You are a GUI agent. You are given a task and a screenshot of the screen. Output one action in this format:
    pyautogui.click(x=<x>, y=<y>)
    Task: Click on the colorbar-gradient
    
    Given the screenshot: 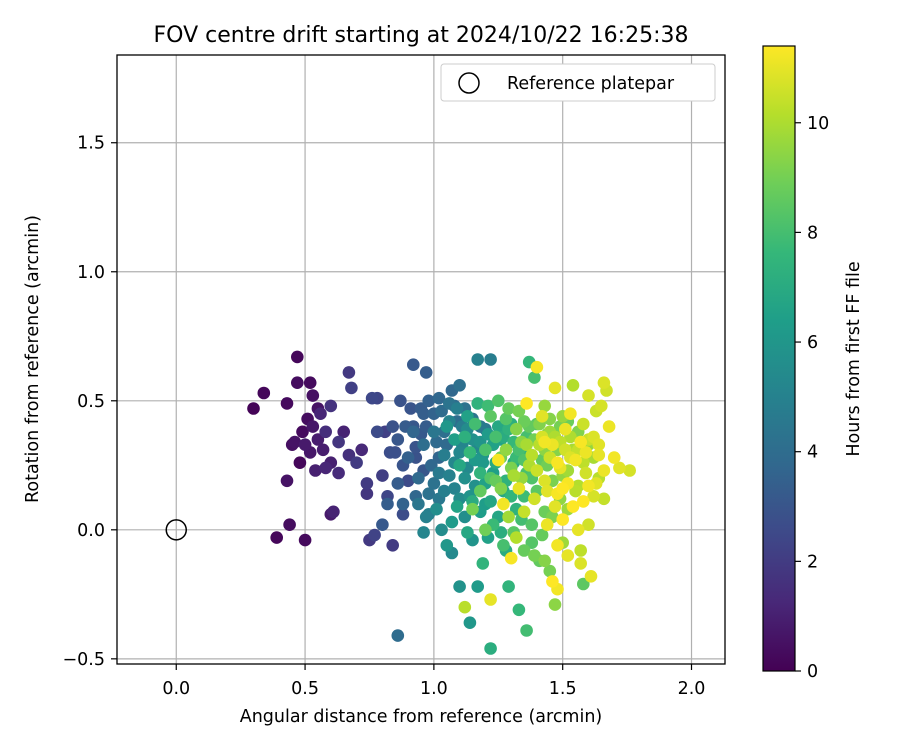 What is the action you would take?
    pyautogui.click(x=779, y=358)
    